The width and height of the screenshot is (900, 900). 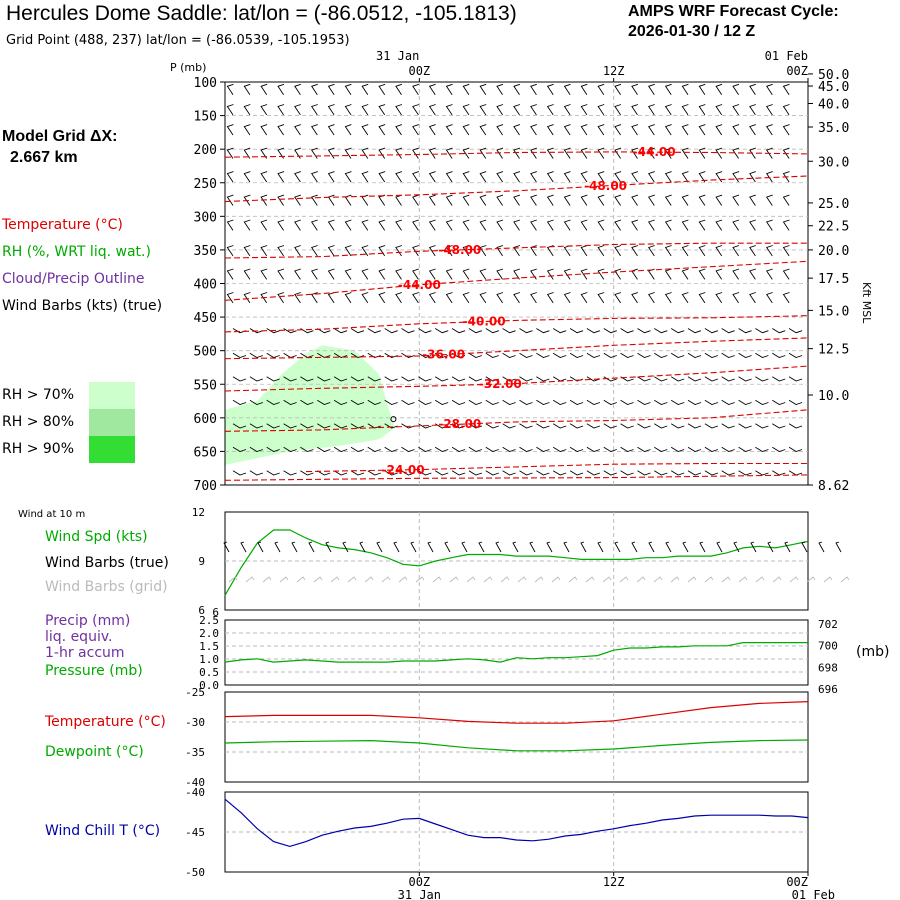 What do you see at coordinates (205, 83) in the screenshot?
I see `pressure-tick-label: 100` at bounding box center [205, 83].